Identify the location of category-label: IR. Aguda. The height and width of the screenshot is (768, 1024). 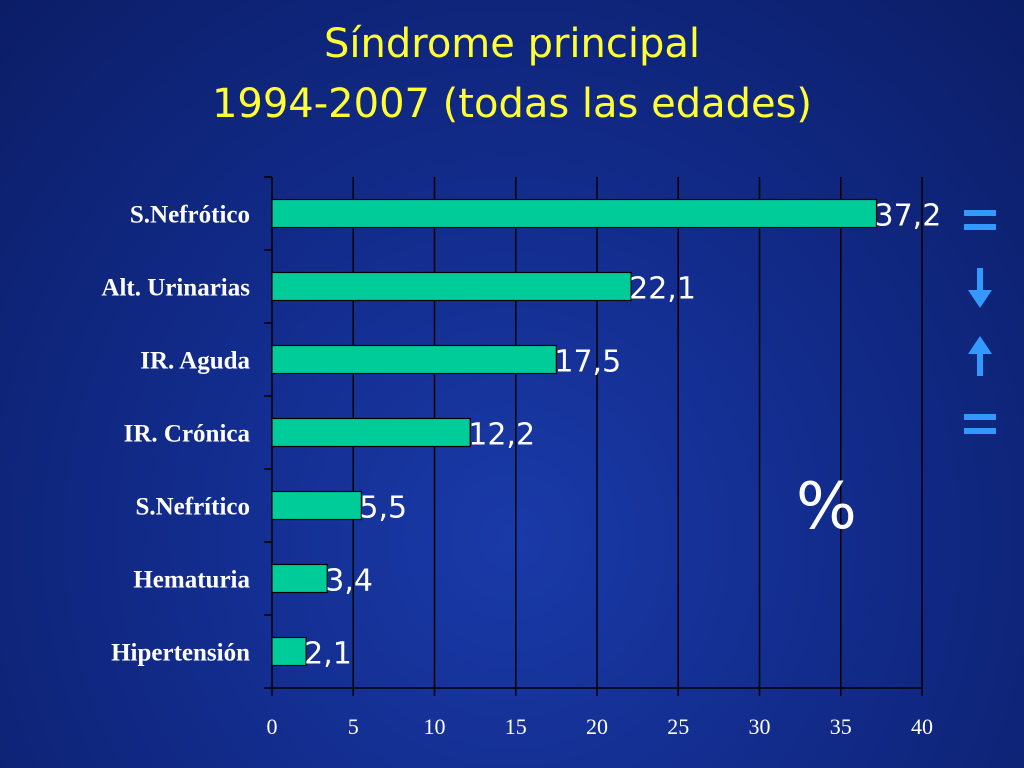
(195, 361).